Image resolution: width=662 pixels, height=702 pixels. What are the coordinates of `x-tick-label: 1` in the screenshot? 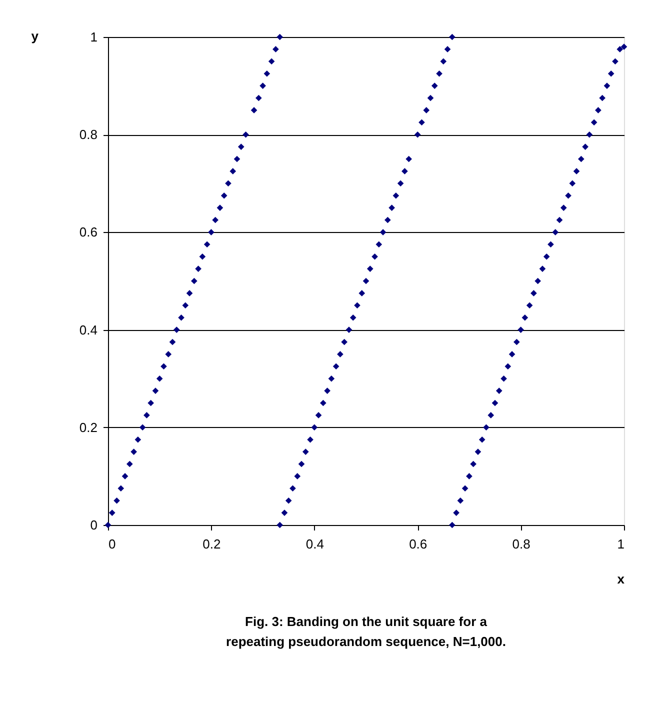 It's located at (620, 544).